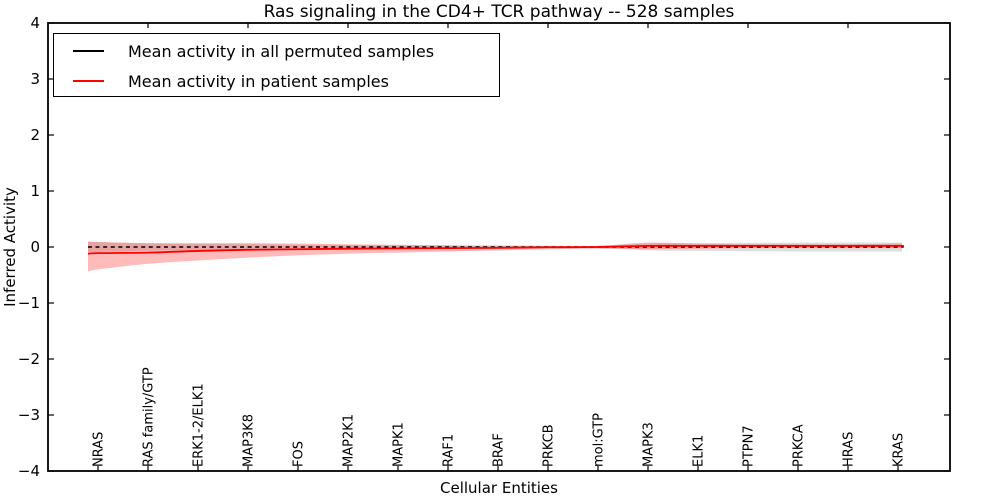  What do you see at coordinates (399, 444) in the screenshot?
I see `x-tick-label: MAPK1` at bounding box center [399, 444].